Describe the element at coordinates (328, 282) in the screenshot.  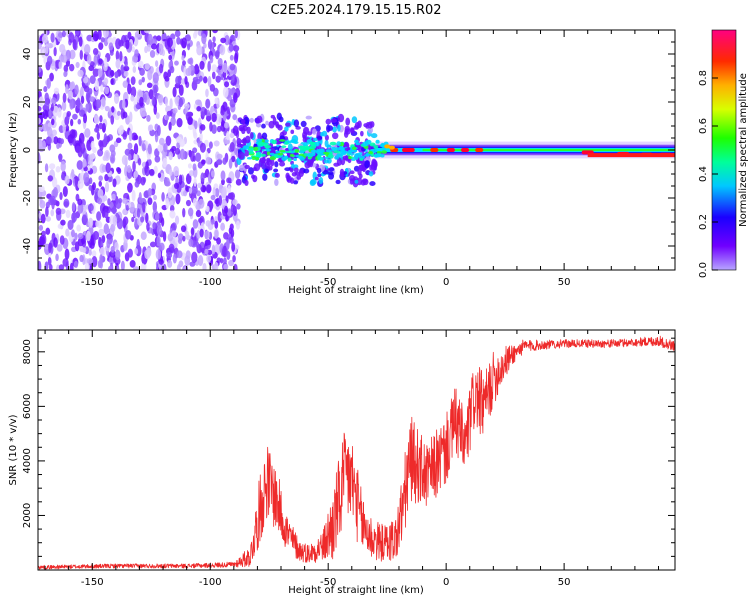
I see `spectrogram-x-tick-label: -50` at that location.